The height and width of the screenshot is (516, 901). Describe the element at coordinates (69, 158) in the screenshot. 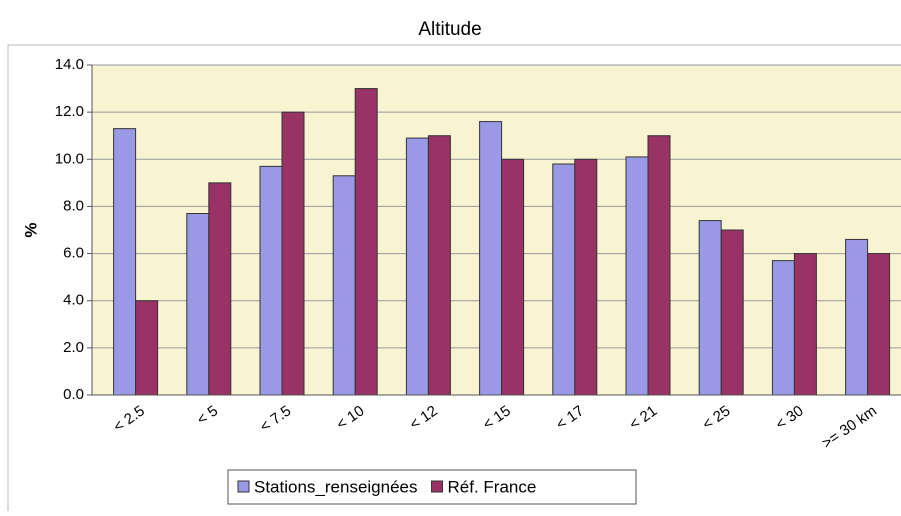

I see `y-tick-label: 10.0` at that location.